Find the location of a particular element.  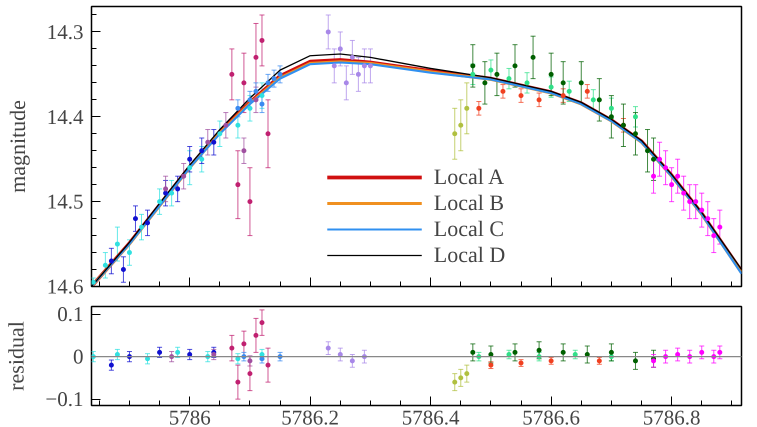

x-tick-label: 5786.4 is located at coordinates (431, 416).